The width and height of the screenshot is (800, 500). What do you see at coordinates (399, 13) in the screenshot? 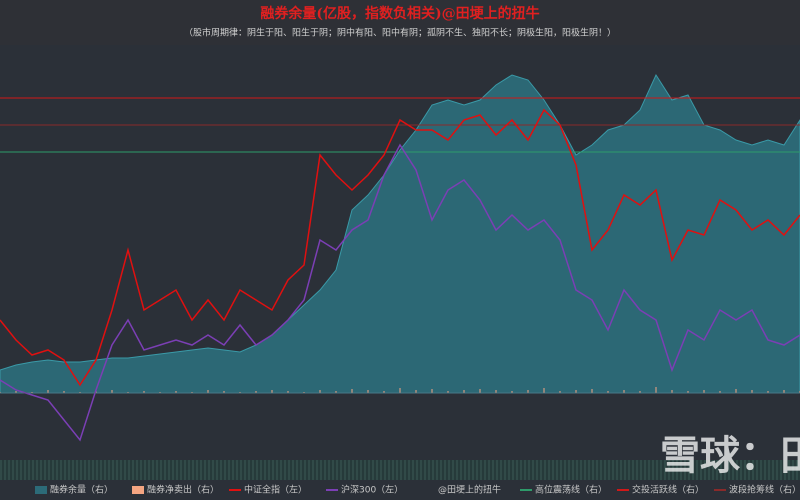
I see `chart-title: 融券余量(亿股，指数负相关)@田埂上的扭牛` at bounding box center [399, 13].